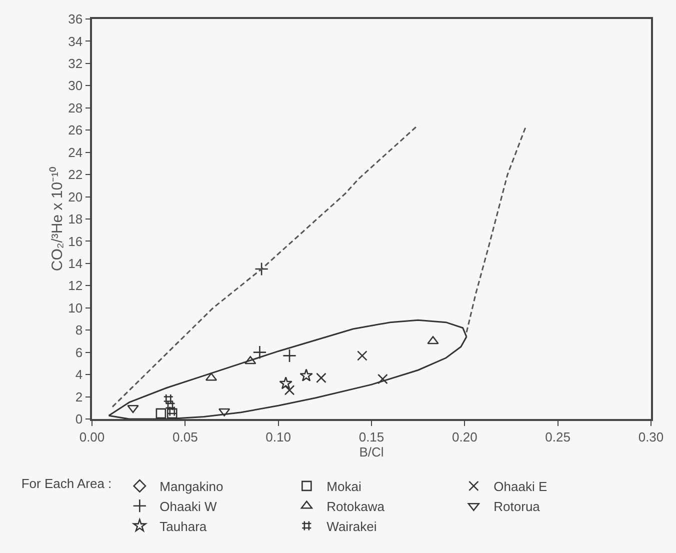  What do you see at coordinates (356, 506) in the screenshot?
I see `legend-label: Rotokawa` at bounding box center [356, 506].